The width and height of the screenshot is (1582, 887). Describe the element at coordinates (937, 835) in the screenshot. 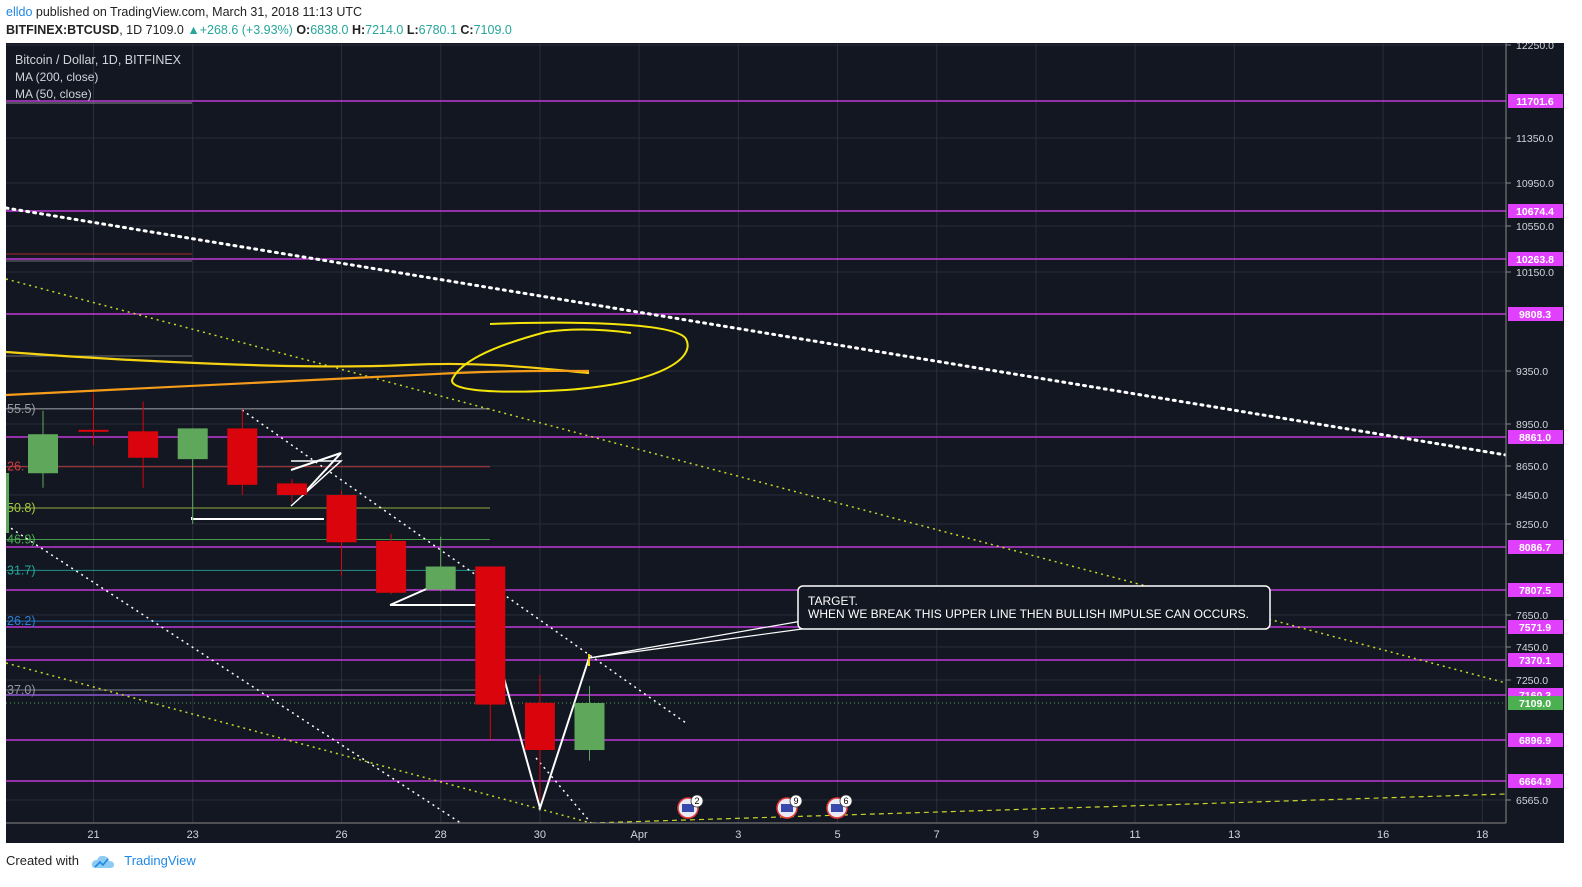

I see `time-tick-7: 7` at that location.